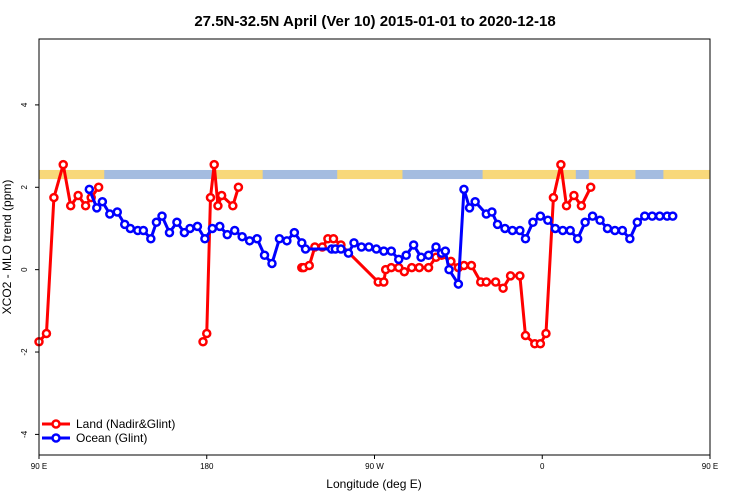  Describe the element at coordinates (710, 466) in the screenshot. I see `x-tick-label: 90 E` at that location.